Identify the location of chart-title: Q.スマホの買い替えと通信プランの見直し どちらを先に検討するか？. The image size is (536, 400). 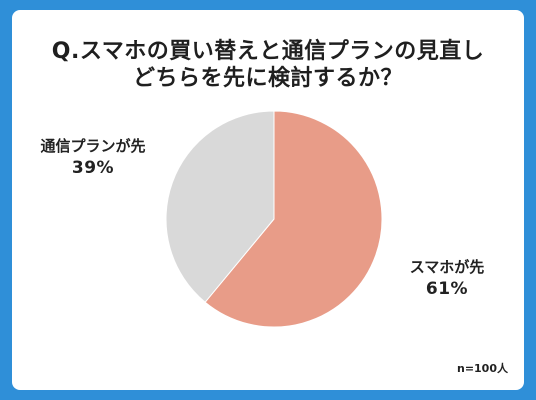
(268, 65).